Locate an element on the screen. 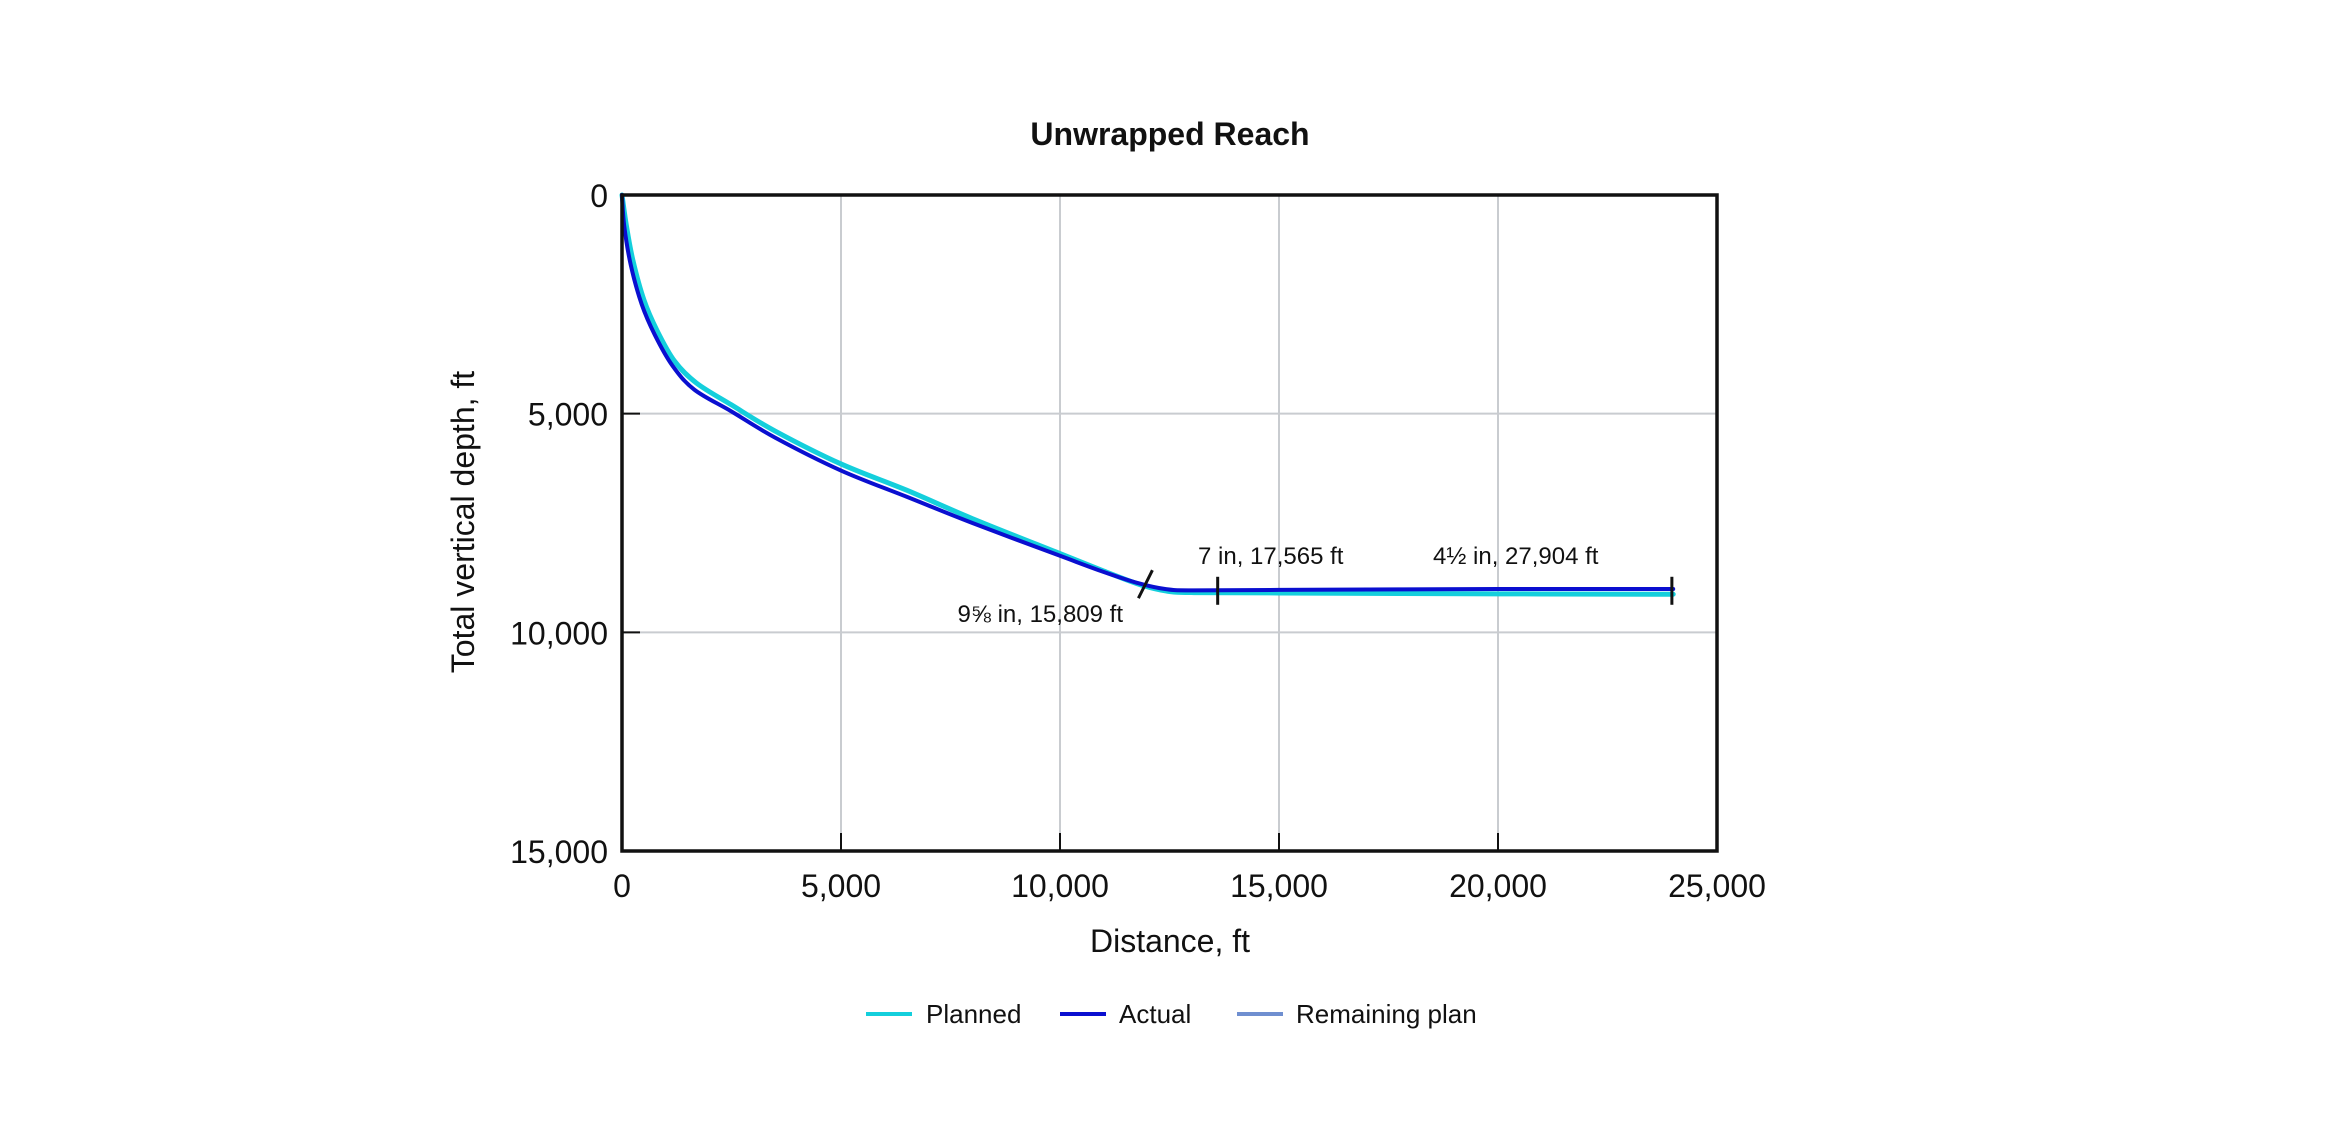 Image resolution: width=2336 pixels, height=1144 pixels. casing-label: 4½ in, 27,904 ft is located at coordinates (1516, 556).